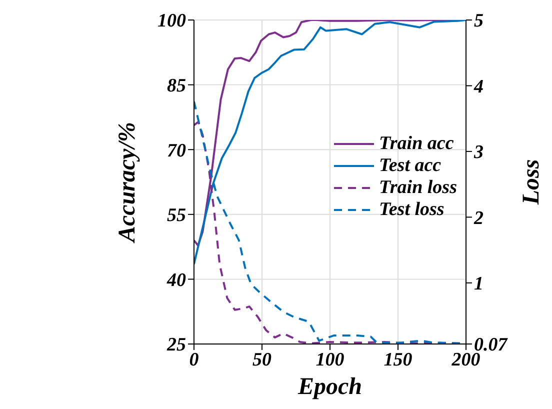  I want to click on x-tick-label: 100, so click(330, 359).